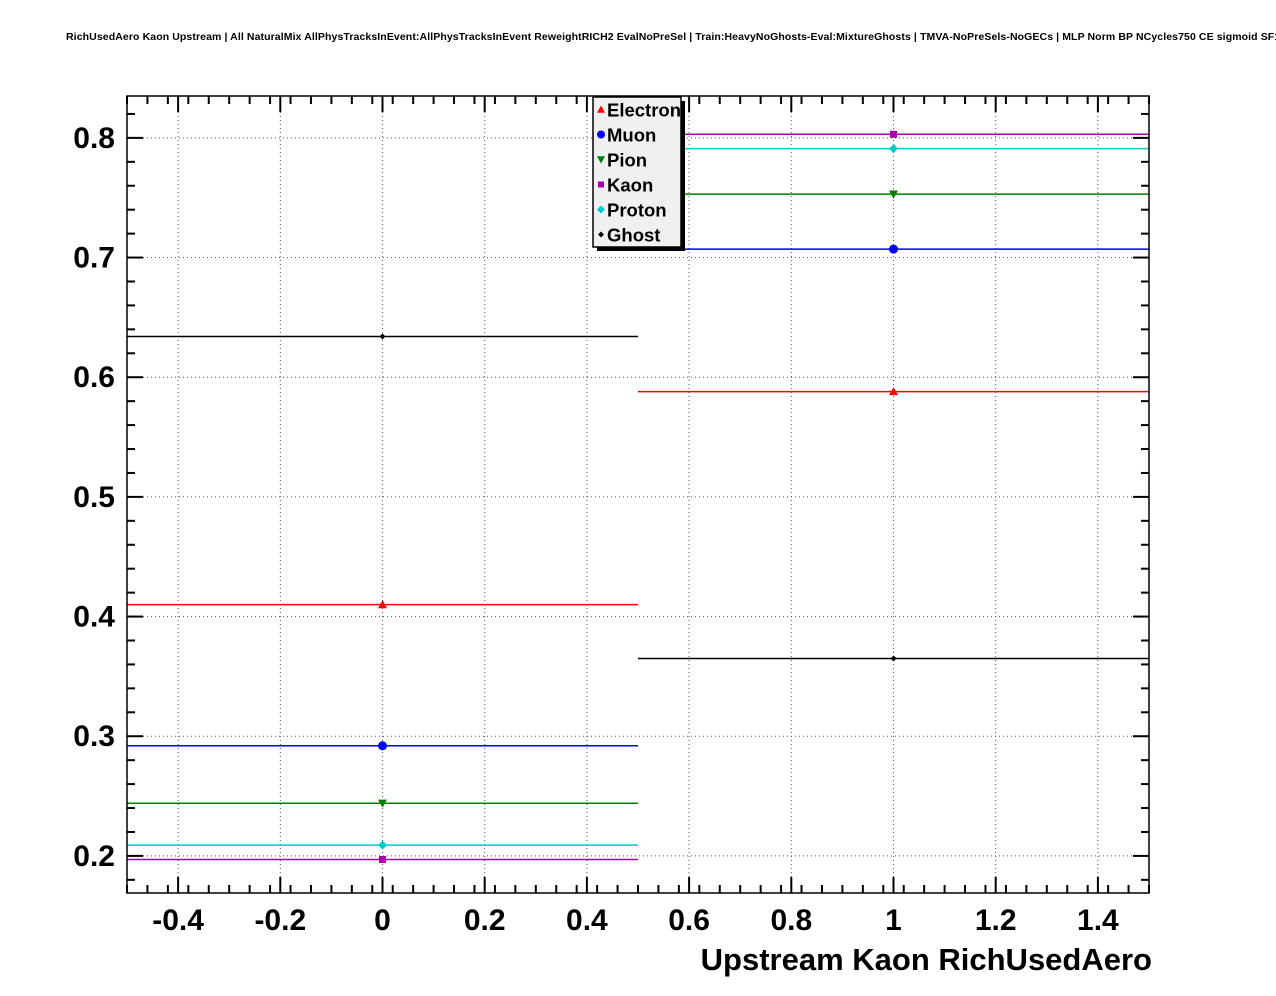 This screenshot has width=1276, height=996. What do you see at coordinates (94, 856) in the screenshot?
I see `y-tick-label: 0.2` at bounding box center [94, 856].